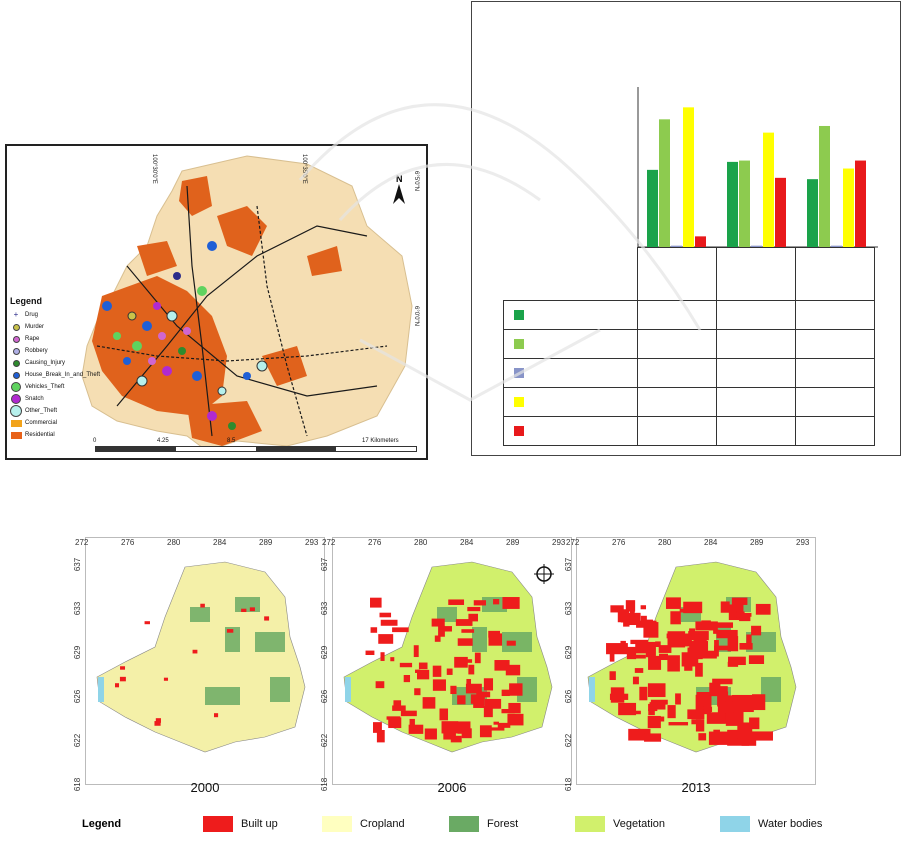  What do you see at coordinates (620, 824) in the screenshot?
I see `lulc-legend-item: Vegetation` at bounding box center [620, 824].